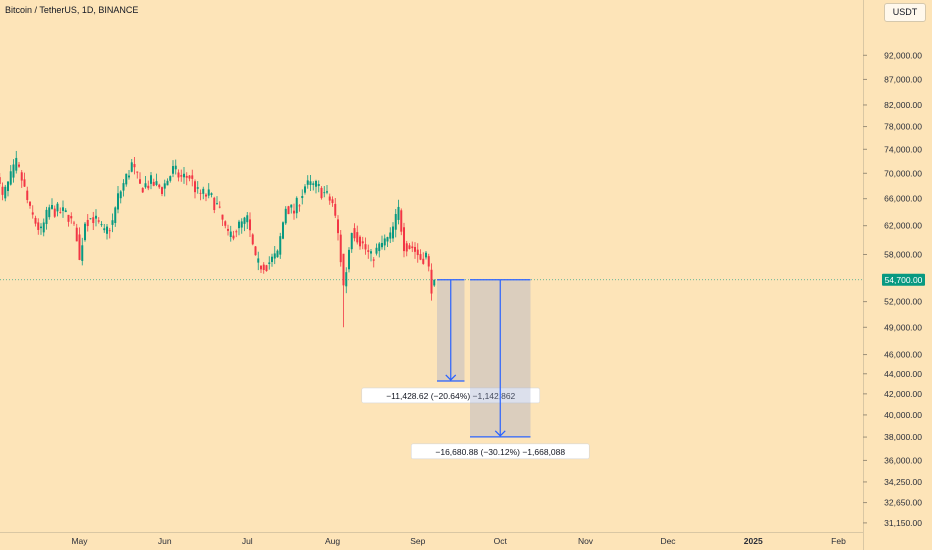 Image resolution: width=932 pixels, height=550 pixels. Describe the element at coordinates (905, 12) in the screenshot. I see `currency-button: USDT` at that location.